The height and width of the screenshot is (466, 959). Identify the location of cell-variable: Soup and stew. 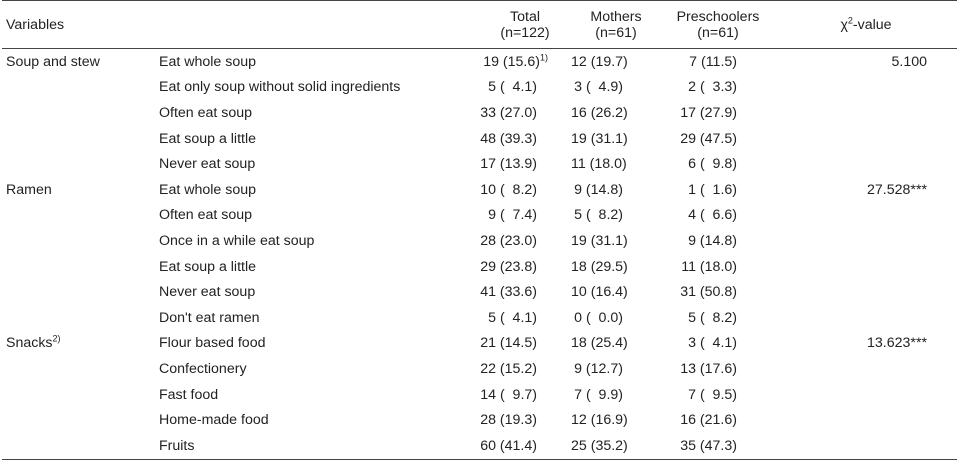
(79, 62).